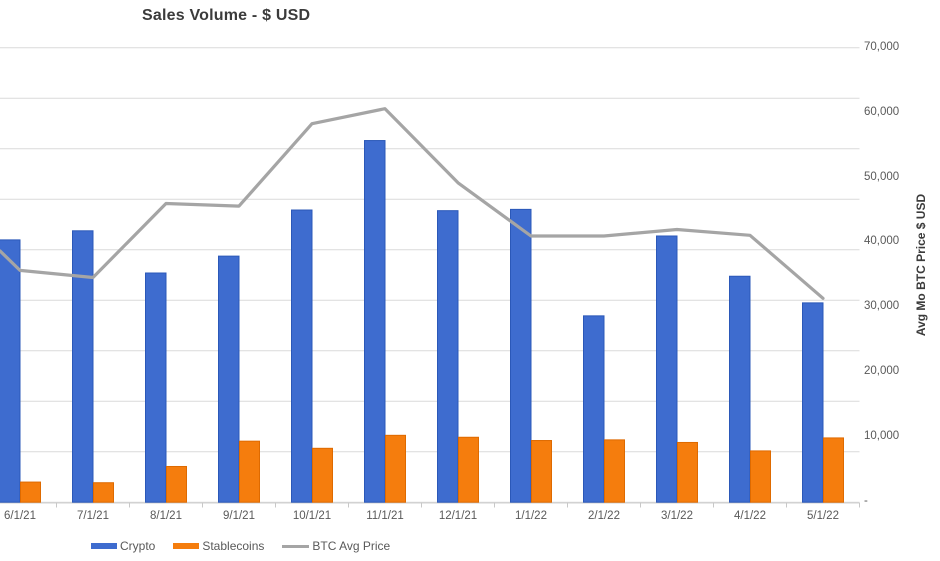  Describe the element at coordinates (866, 501) in the screenshot. I see `right-axis-tick-label: -` at that location.